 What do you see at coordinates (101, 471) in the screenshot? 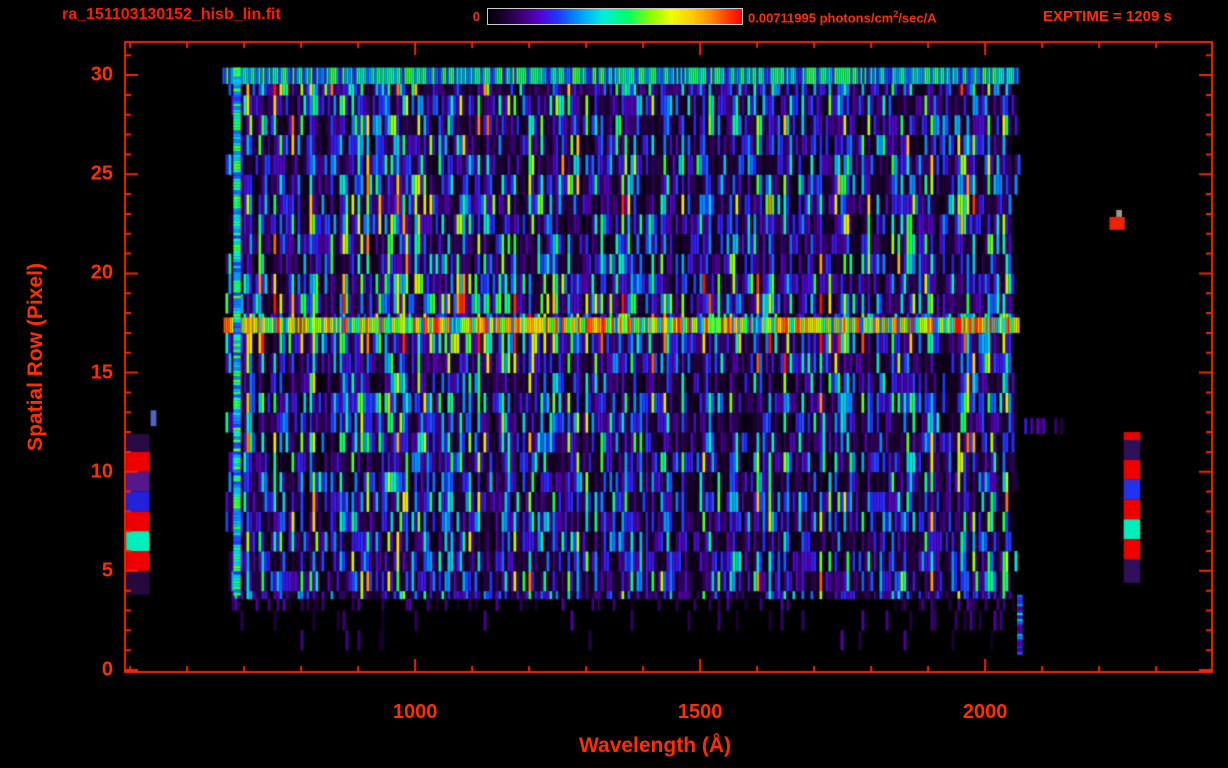
I see `y-tick-label: 10` at bounding box center [101, 471].